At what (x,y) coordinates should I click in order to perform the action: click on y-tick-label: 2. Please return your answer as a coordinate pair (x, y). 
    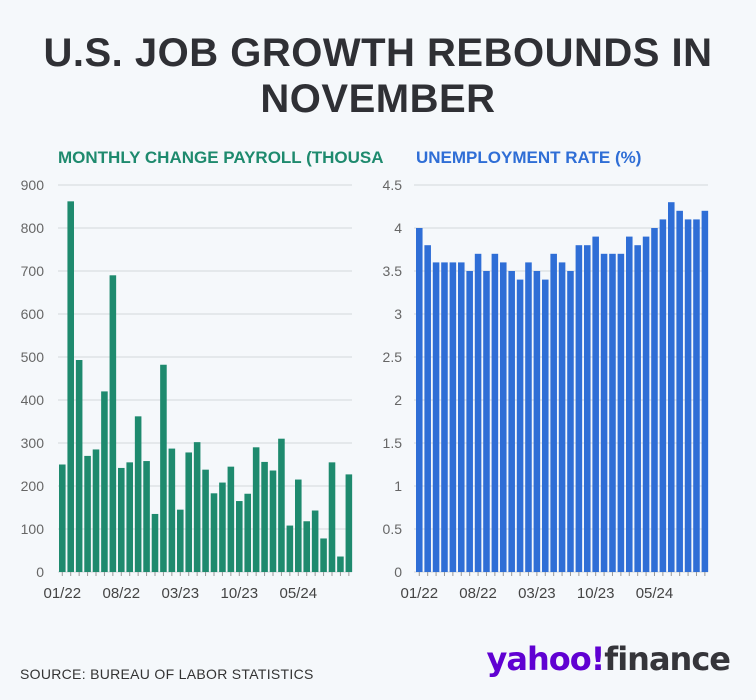
    Looking at the image, I should click on (398, 400).